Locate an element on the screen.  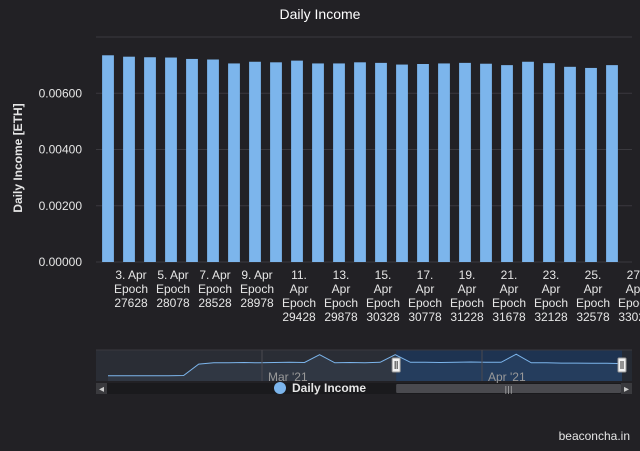
x-tick-label: 5. Apr Epoch 28078 is located at coordinates (173, 289).